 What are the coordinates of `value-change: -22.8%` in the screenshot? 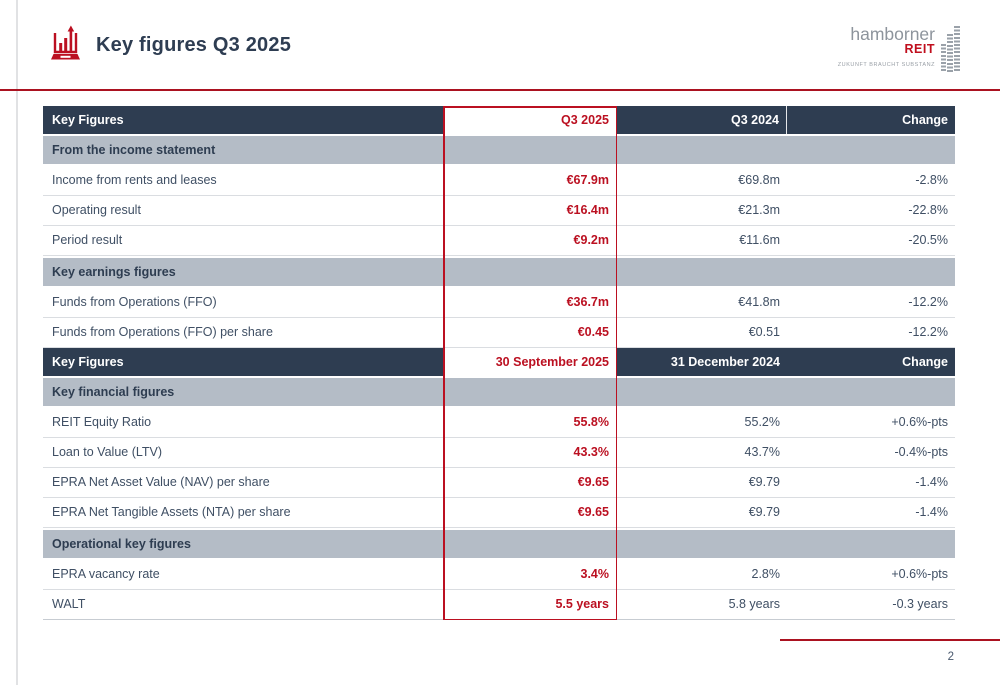 It's located at (928, 210).